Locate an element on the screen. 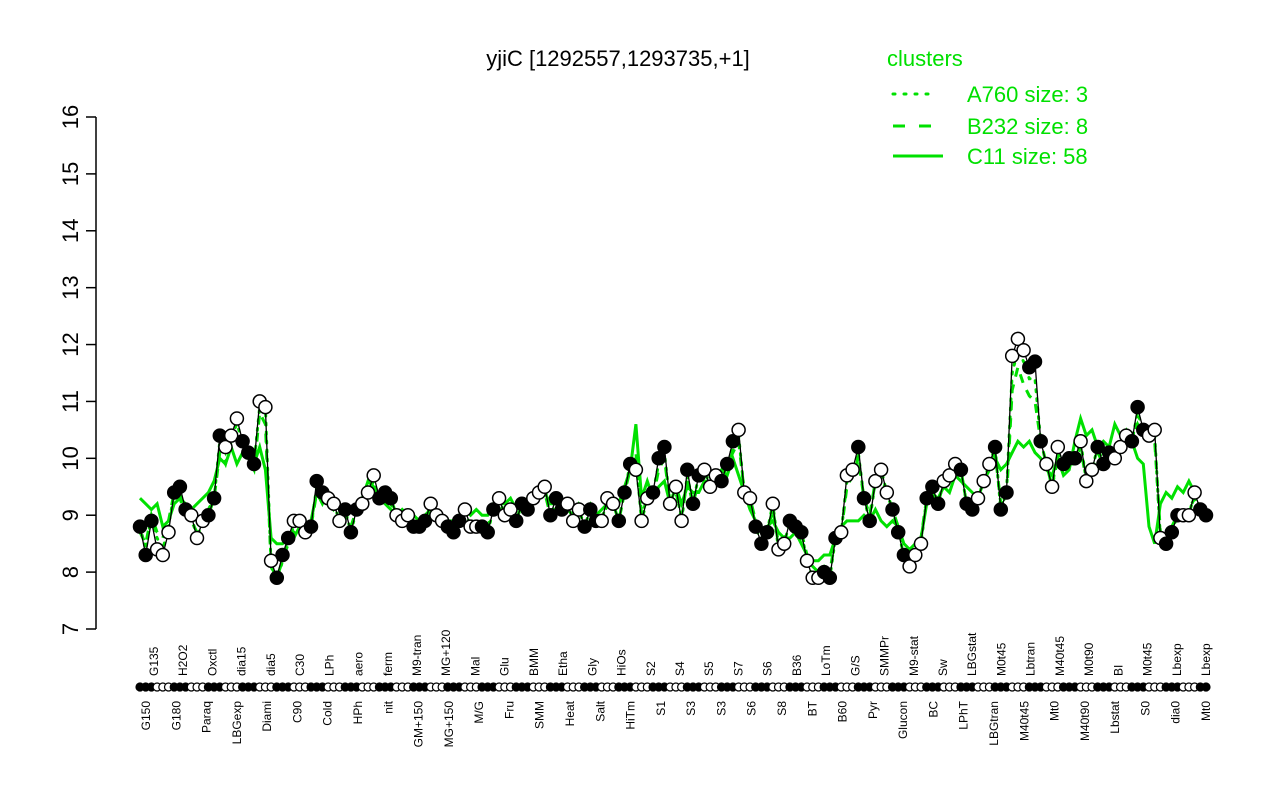  chart-title: yjiC [1292557,1293735,+1] is located at coordinates (618, 58).